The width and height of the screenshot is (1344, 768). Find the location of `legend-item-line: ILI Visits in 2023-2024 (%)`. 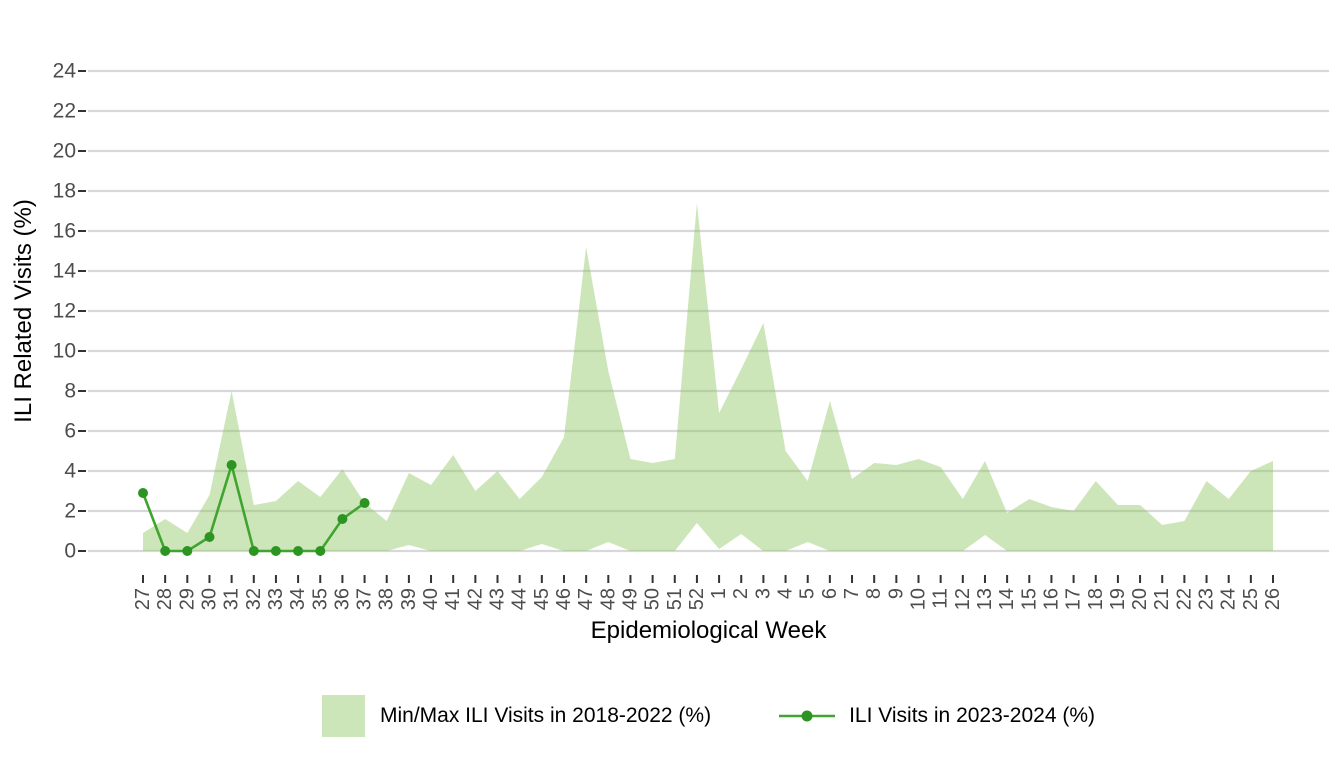

legend-item-line: ILI Visits in 2023-2024 (%) is located at coordinates (937, 716).